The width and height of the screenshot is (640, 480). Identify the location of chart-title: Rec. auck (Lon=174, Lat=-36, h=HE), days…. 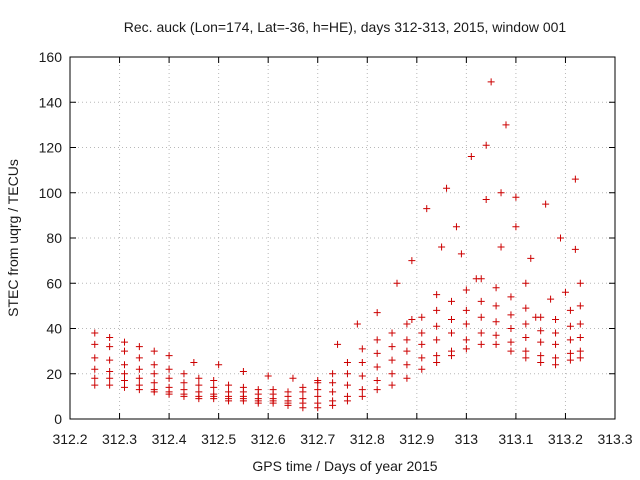
(345, 27).